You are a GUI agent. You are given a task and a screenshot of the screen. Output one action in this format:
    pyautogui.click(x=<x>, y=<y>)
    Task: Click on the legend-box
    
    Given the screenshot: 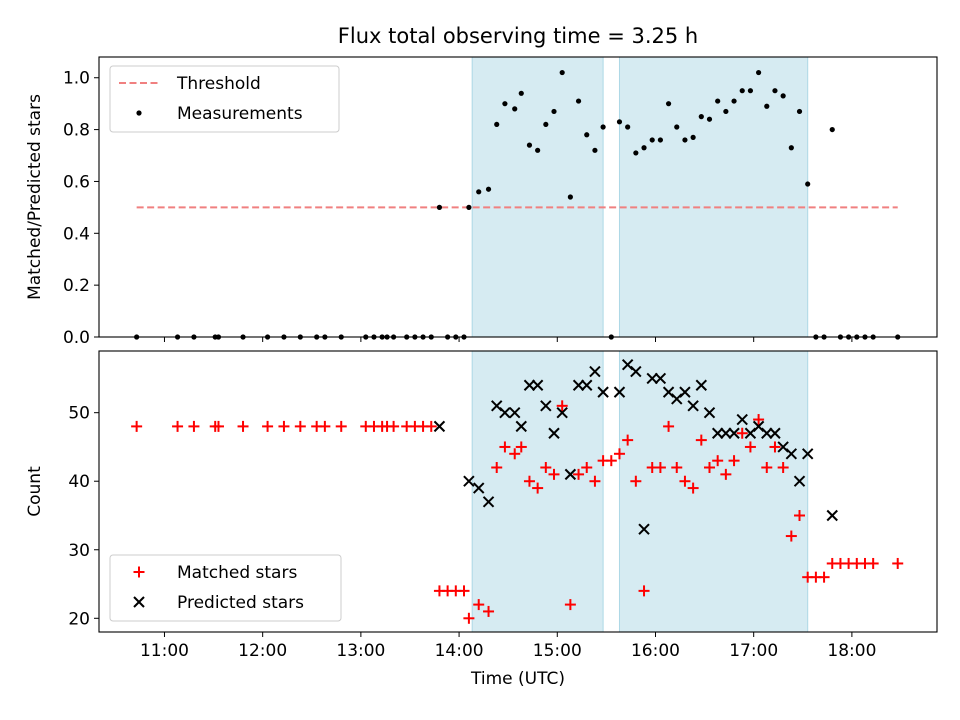 What is the action you would take?
    pyautogui.click(x=224, y=99)
    